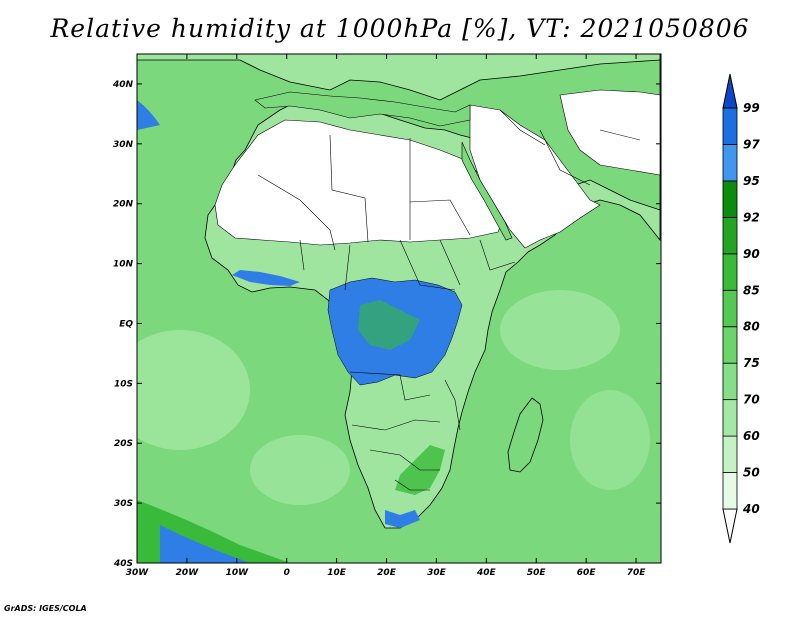 Image resolution: width=800 pixels, height=618 pixels. Describe the element at coordinates (751, 436) in the screenshot. I see `colorbar-level-label: 60` at that location.